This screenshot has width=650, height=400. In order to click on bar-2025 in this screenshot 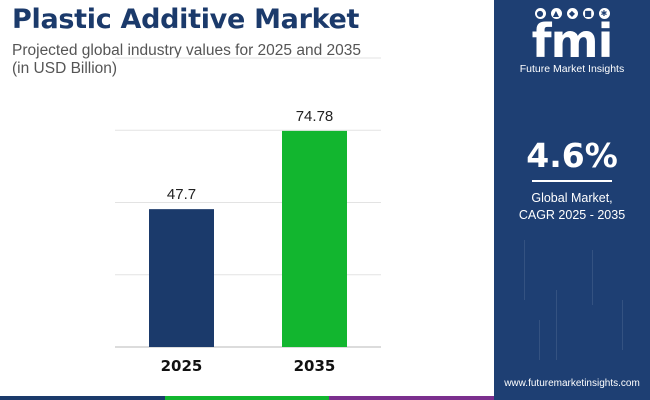, I will do `click(181, 278)`.